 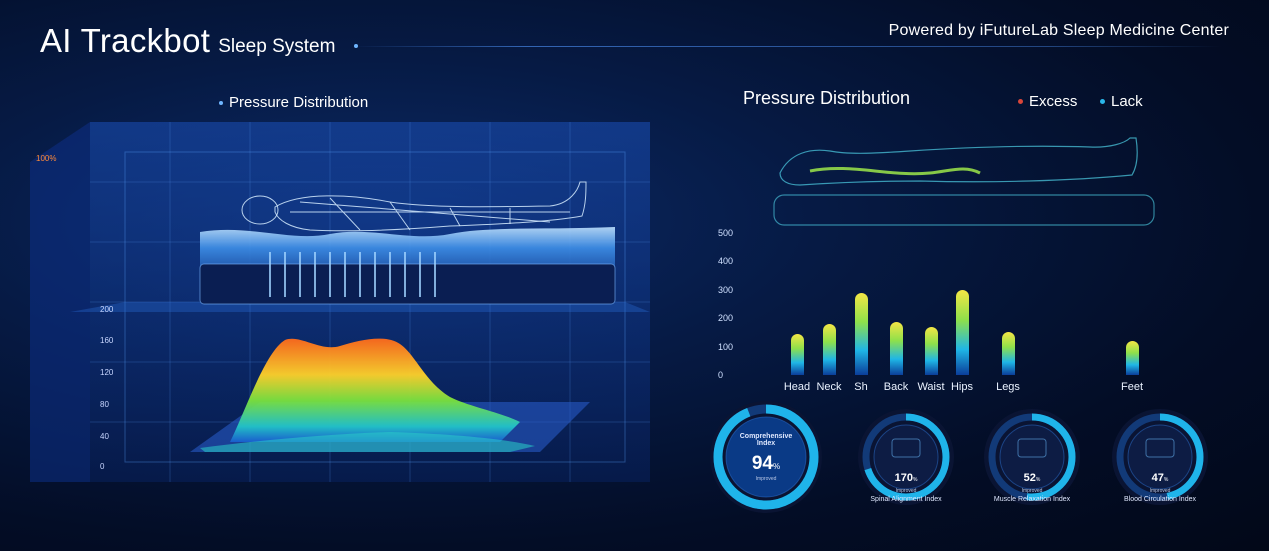 What do you see at coordinates (1127, 101) in the screenshot?
I see `legend-label: Lack` at bounding box center [1127, 101].